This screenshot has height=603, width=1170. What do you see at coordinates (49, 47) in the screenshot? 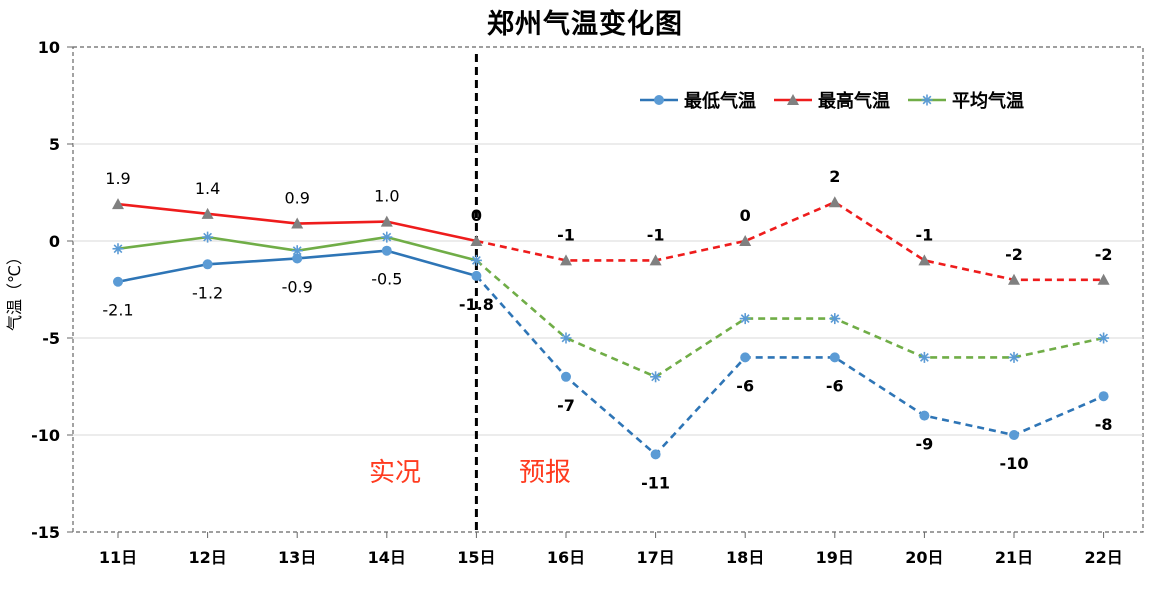
I see `y-tick-label: 10` at bounding box center [49, 47].